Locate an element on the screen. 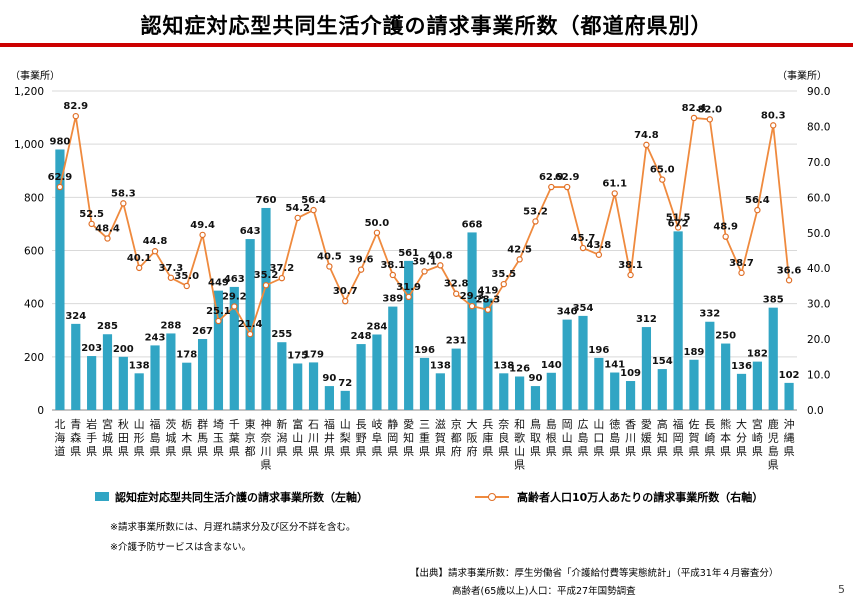 The width and height of the screenshot is (853, 606). category-label: 秋田県 is located at coordinates (123, 437).